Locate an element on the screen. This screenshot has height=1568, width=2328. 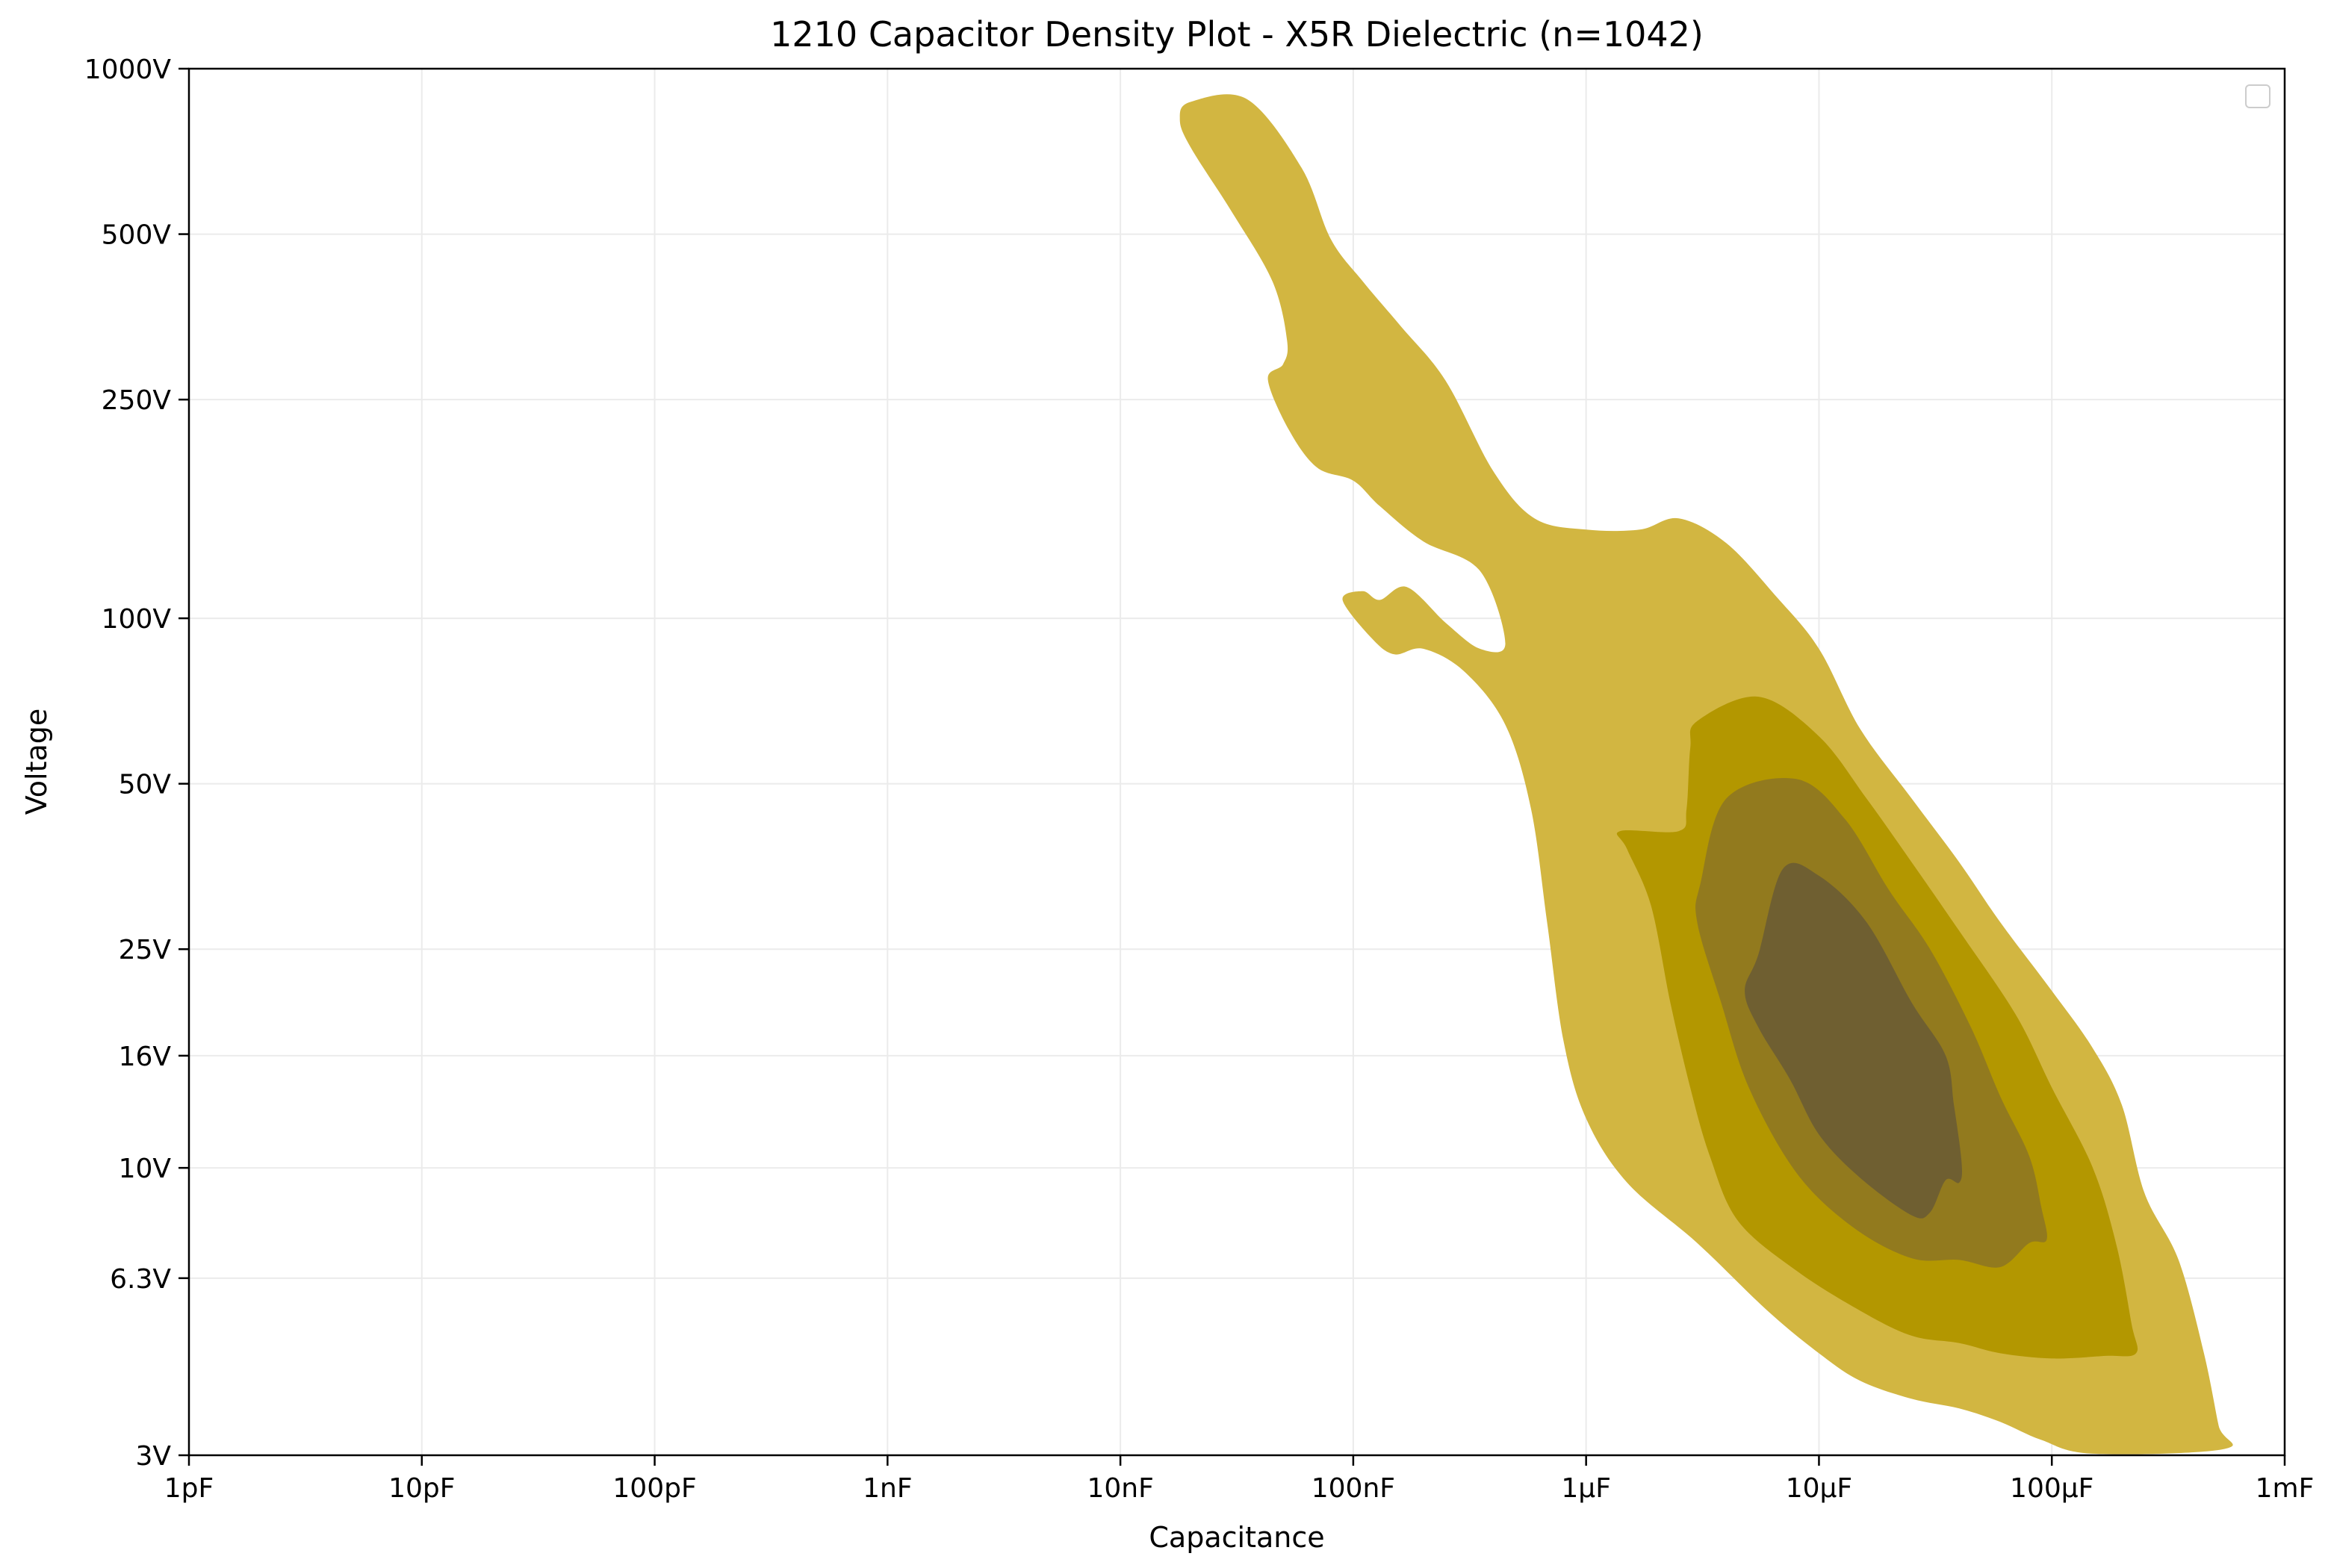
x-axis-ticks: 1pF 10pF 100pF 1nF 10nF 100nF 1μF 10μF 100μF 1mF is located at coordinates (1239, 1479).